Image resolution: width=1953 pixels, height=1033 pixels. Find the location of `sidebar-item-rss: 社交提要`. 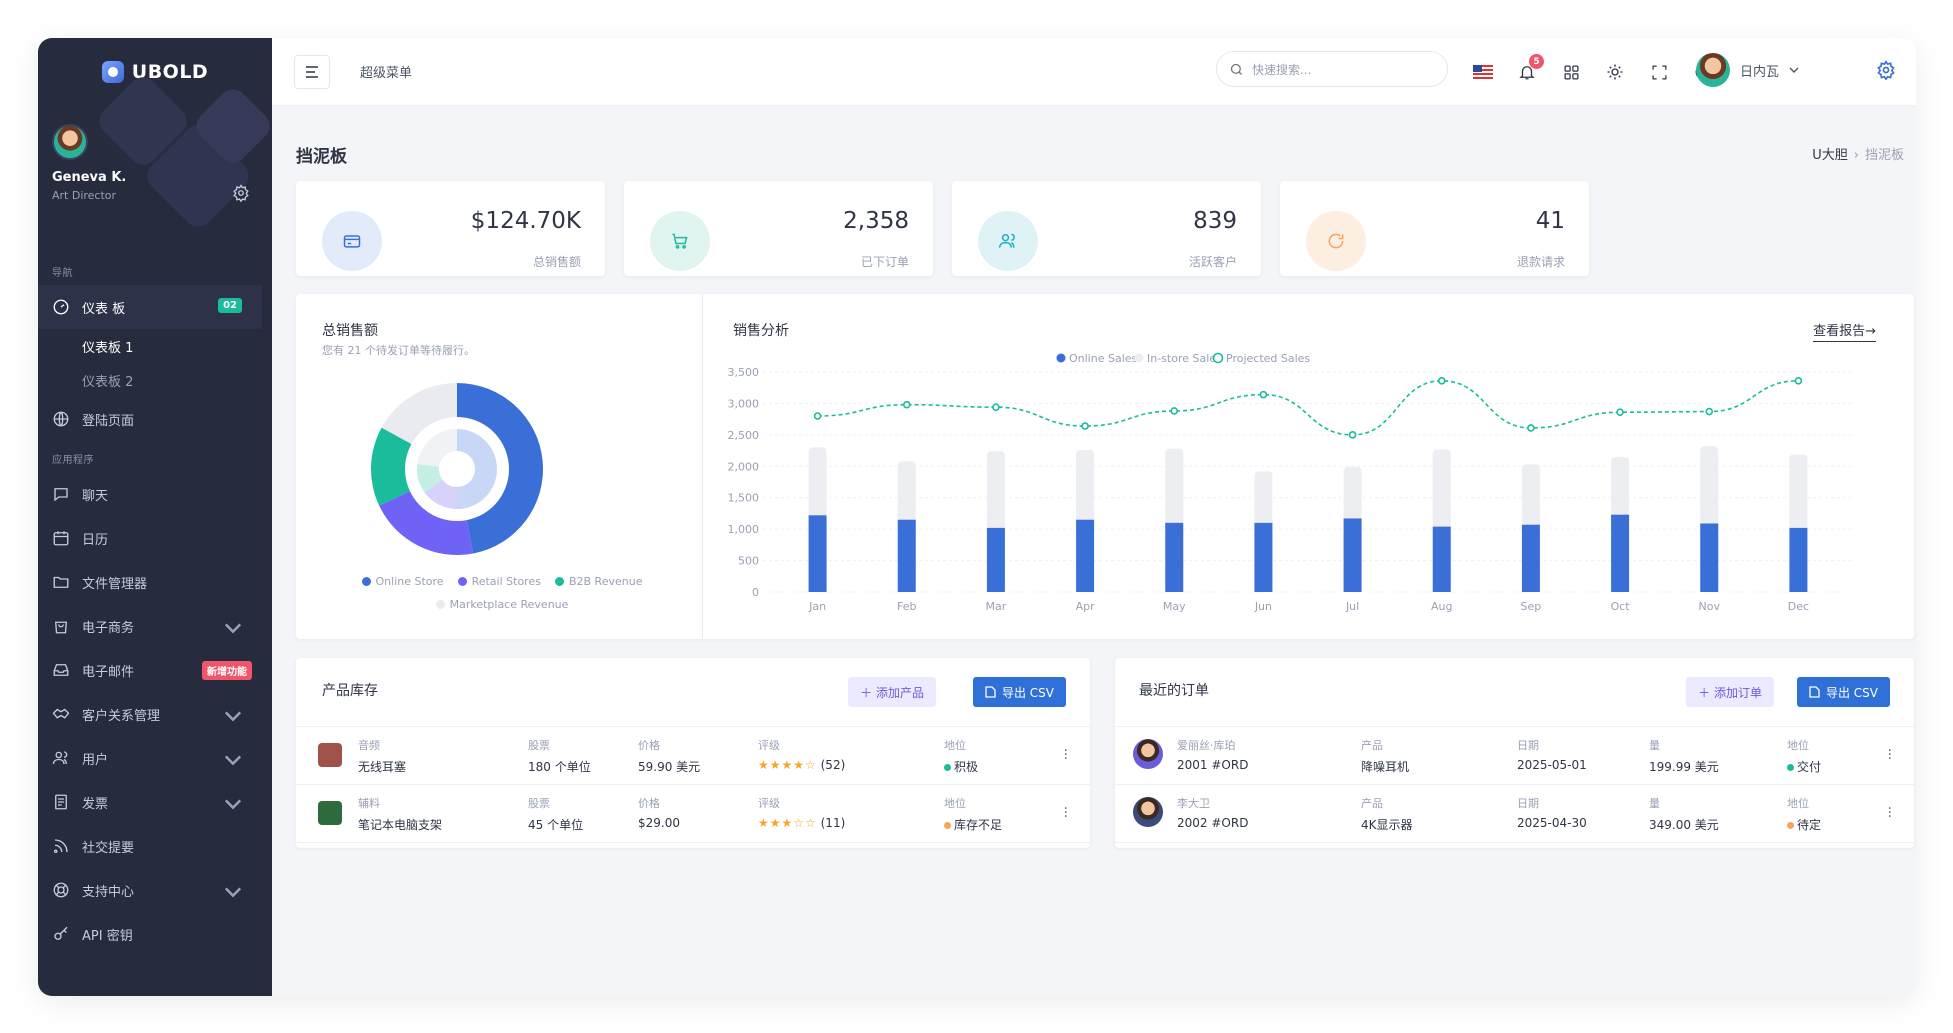

sidebar-item-rss: 社交提要 is located at coordinates (155, 846).